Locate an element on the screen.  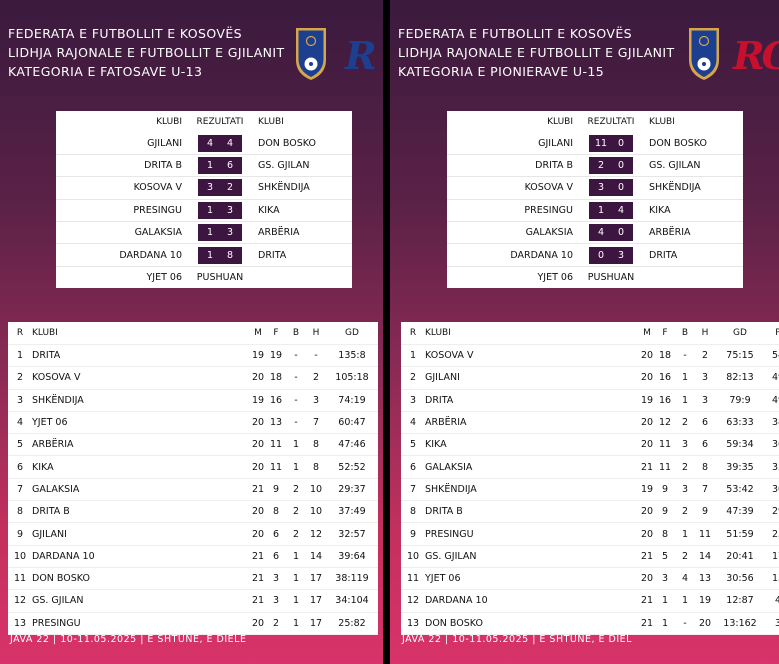
club-cell: DON BOSKO is located at coordinates (532, 623).